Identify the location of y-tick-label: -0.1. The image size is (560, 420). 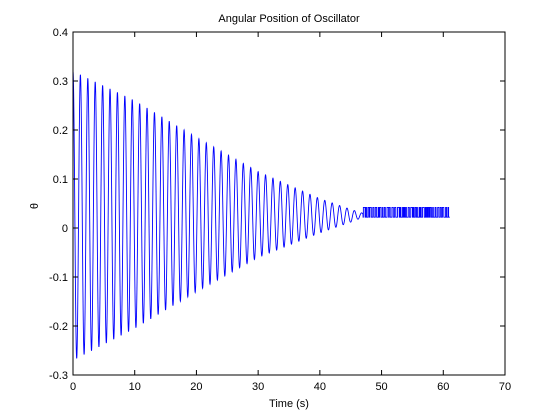
(58, 278).